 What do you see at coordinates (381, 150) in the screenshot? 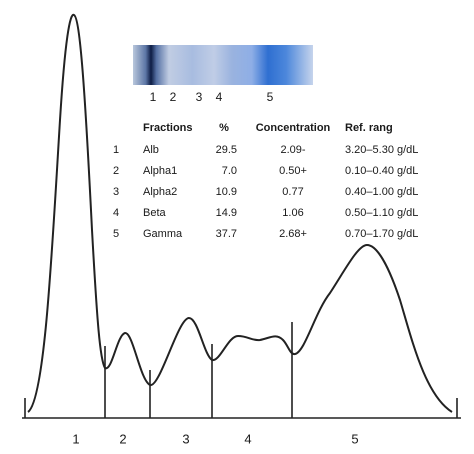
I see `table-cell: 3.20–5.30 g/dL` at bounding box center [381, 150].